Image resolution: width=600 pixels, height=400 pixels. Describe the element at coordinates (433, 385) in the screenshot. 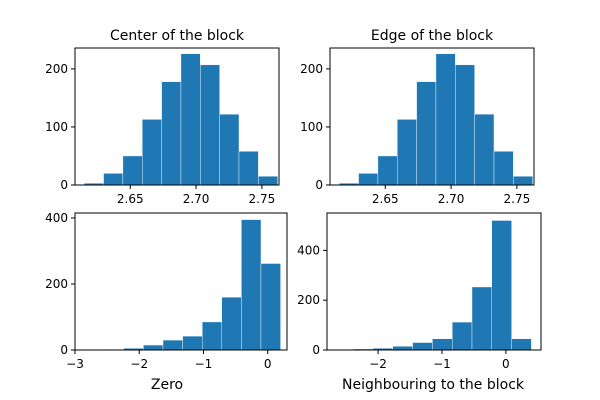

I see `x-axis-label: Neighbouring to the block` at that location.